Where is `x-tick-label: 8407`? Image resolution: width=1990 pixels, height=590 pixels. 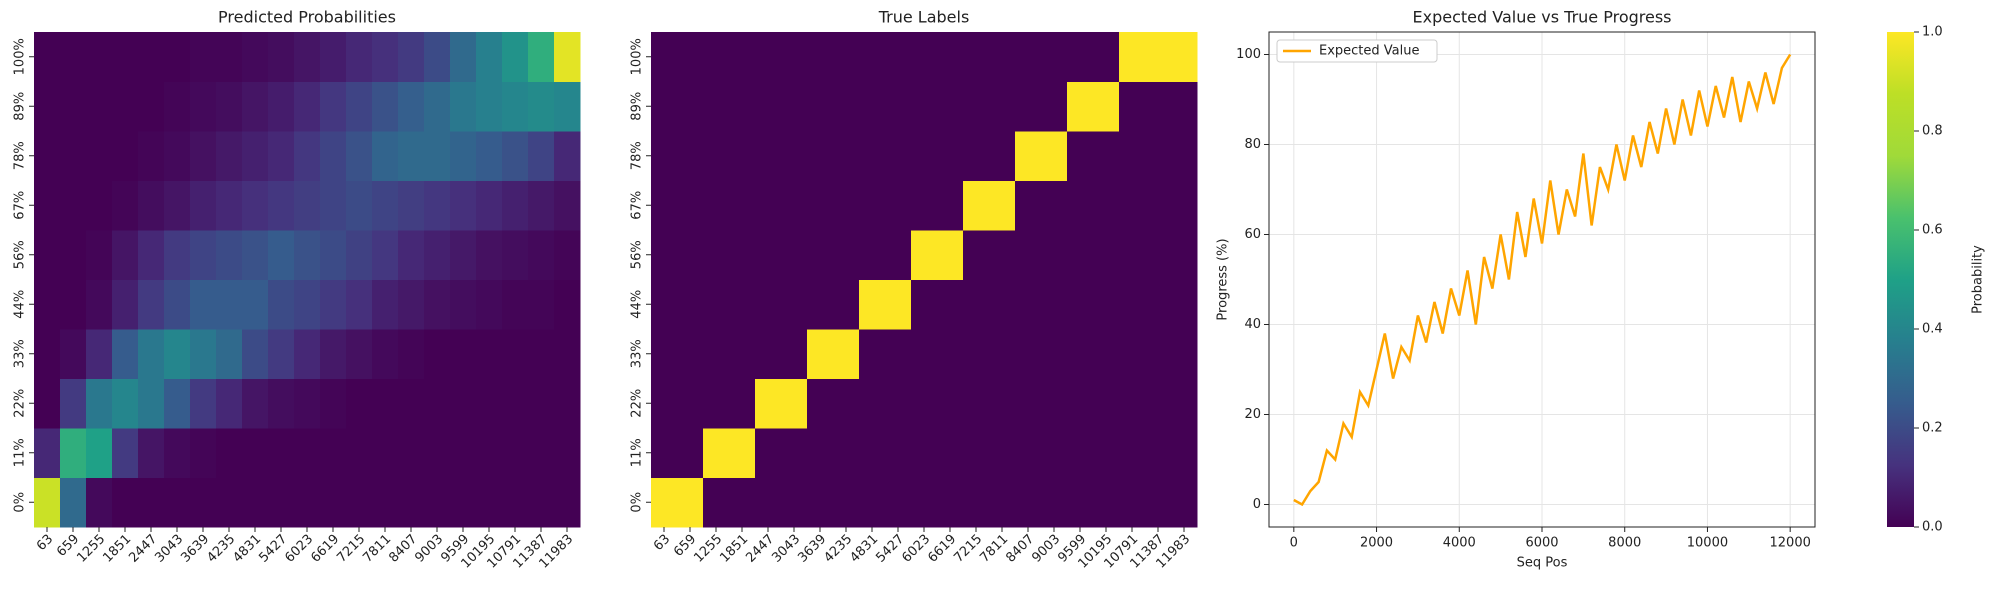 x-tick-label: 8407 is located at coordinates (403, 549).